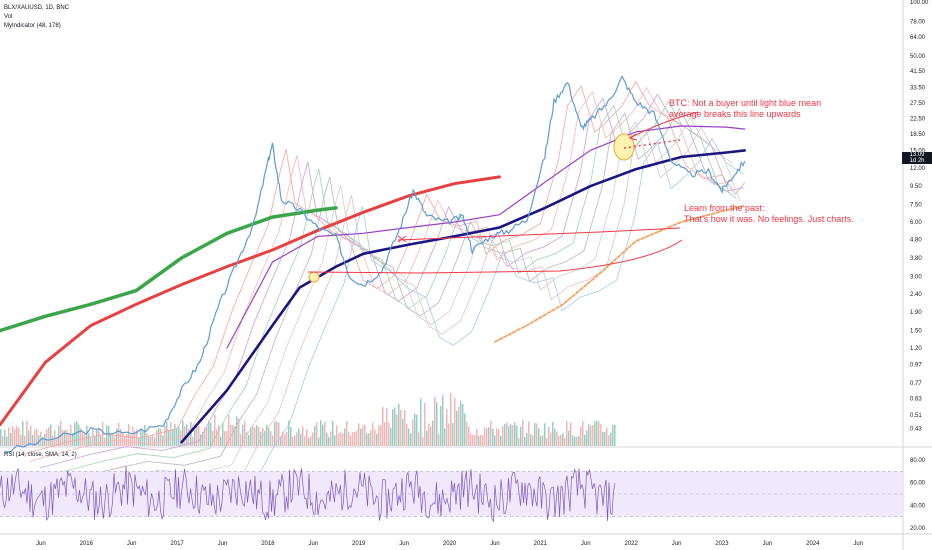  What do you see at coordinates (918, 169) in the screenshot?
I see `price-tick-label: 12.00` at bounding box center [918, 169].